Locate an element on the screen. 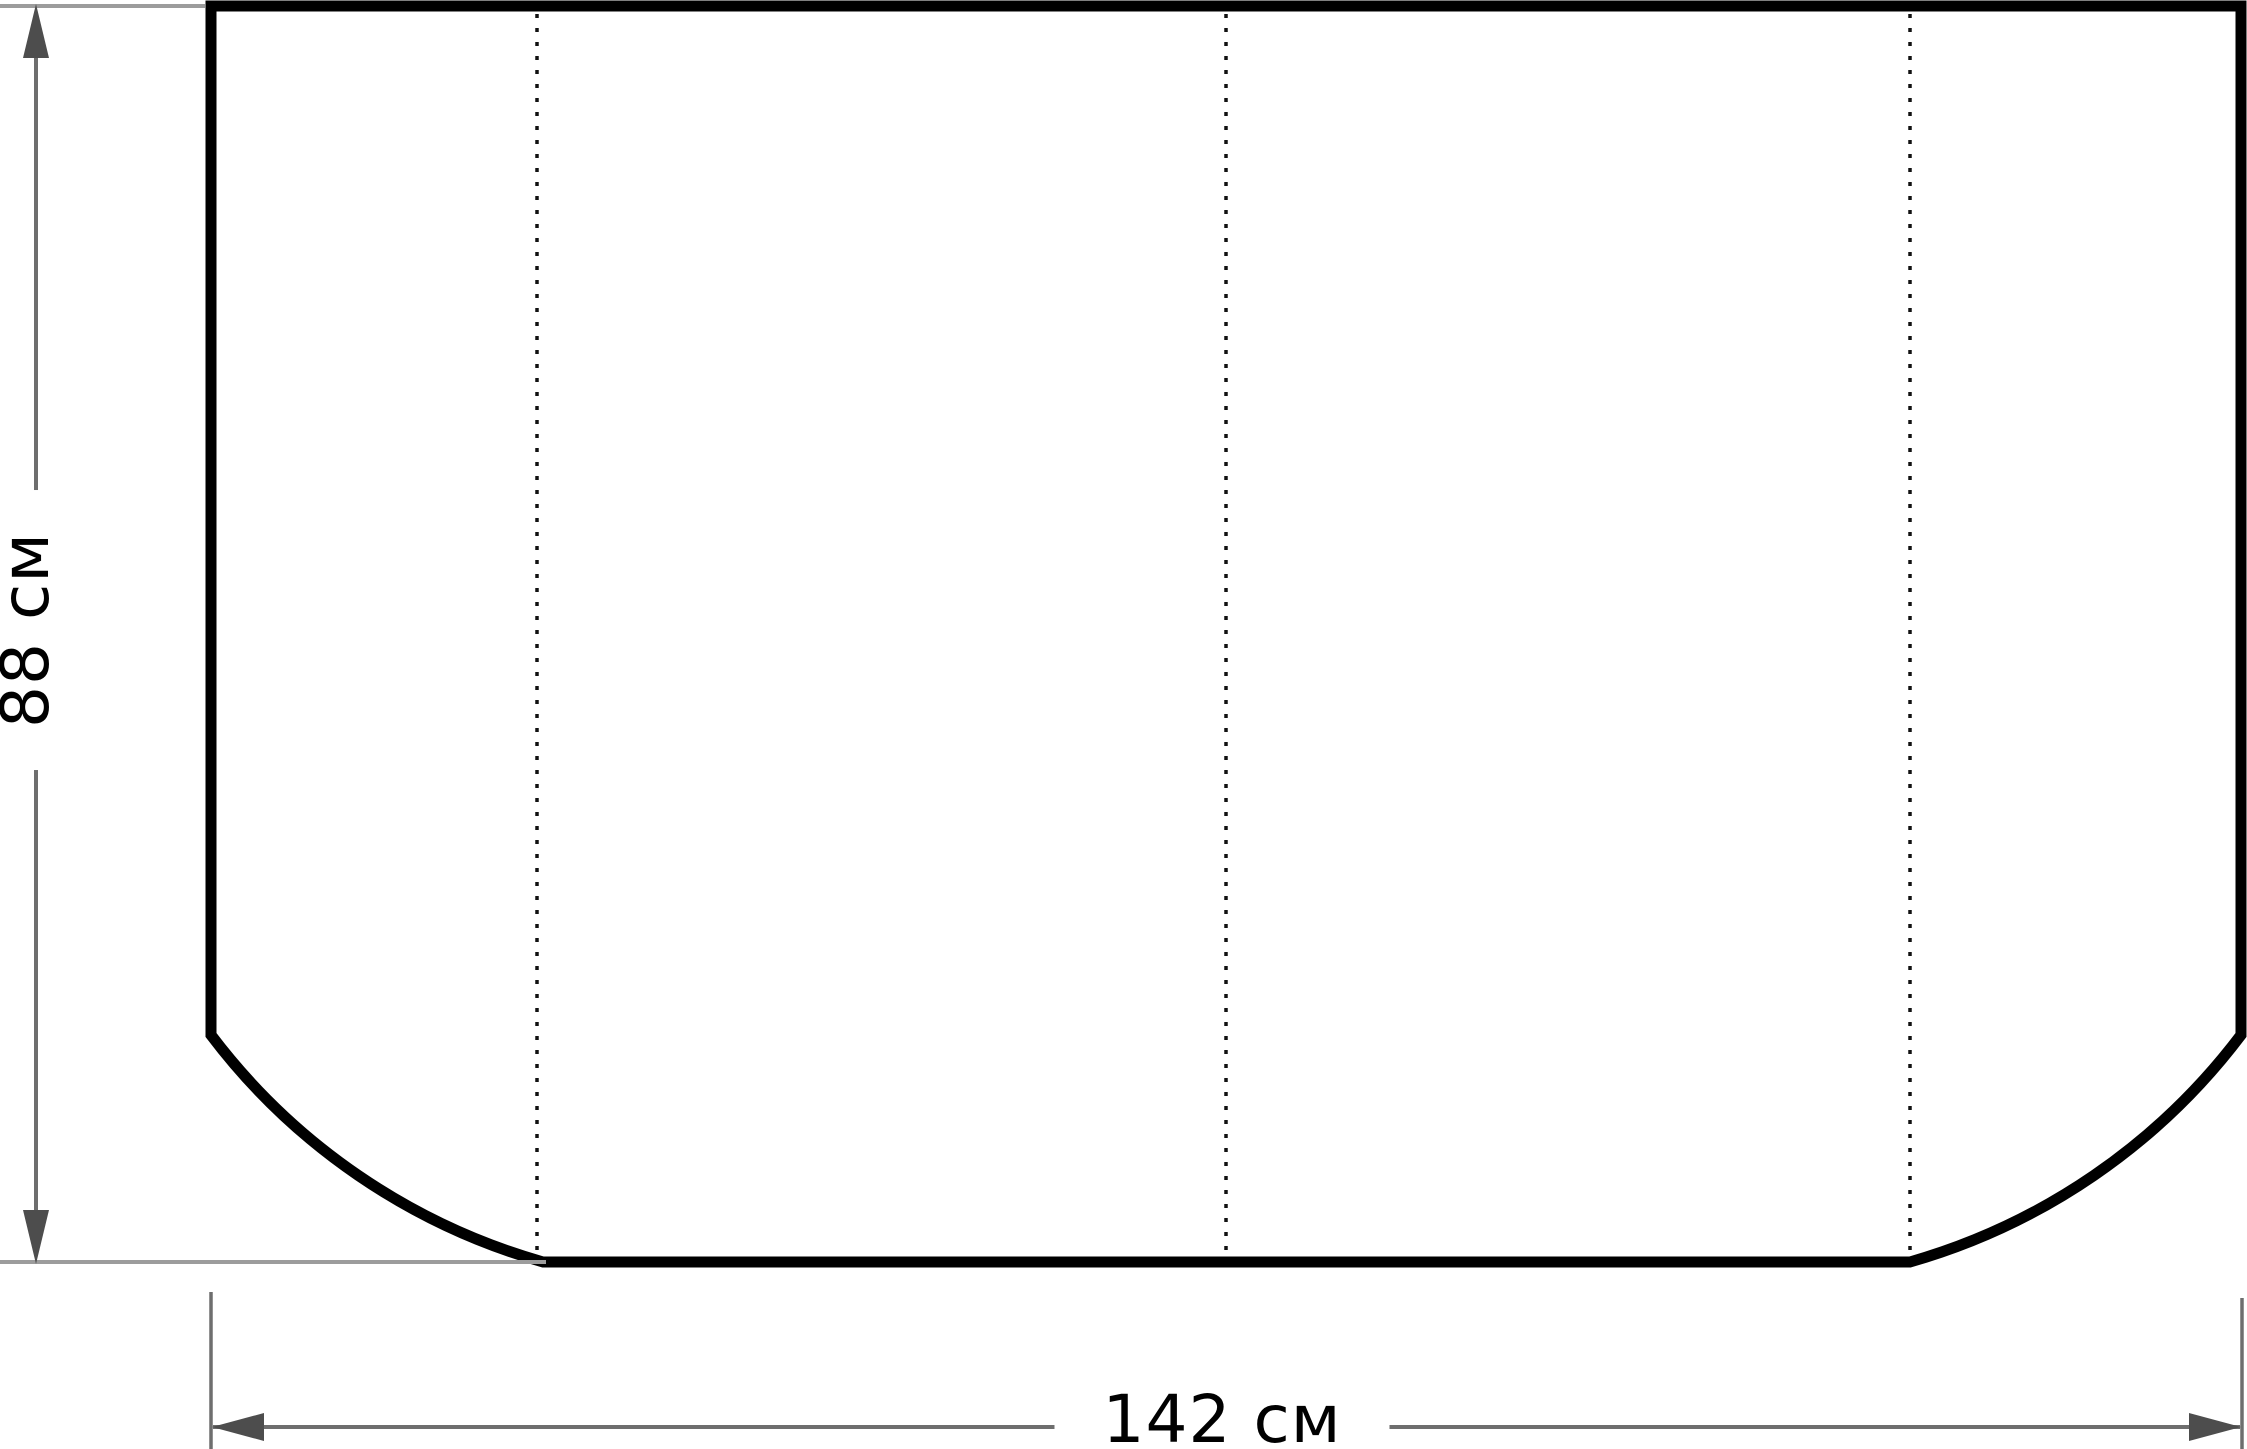 This screenshot has height=1449, width=2247. width-arrow-left-icon is located at coordinates (238, 1427).